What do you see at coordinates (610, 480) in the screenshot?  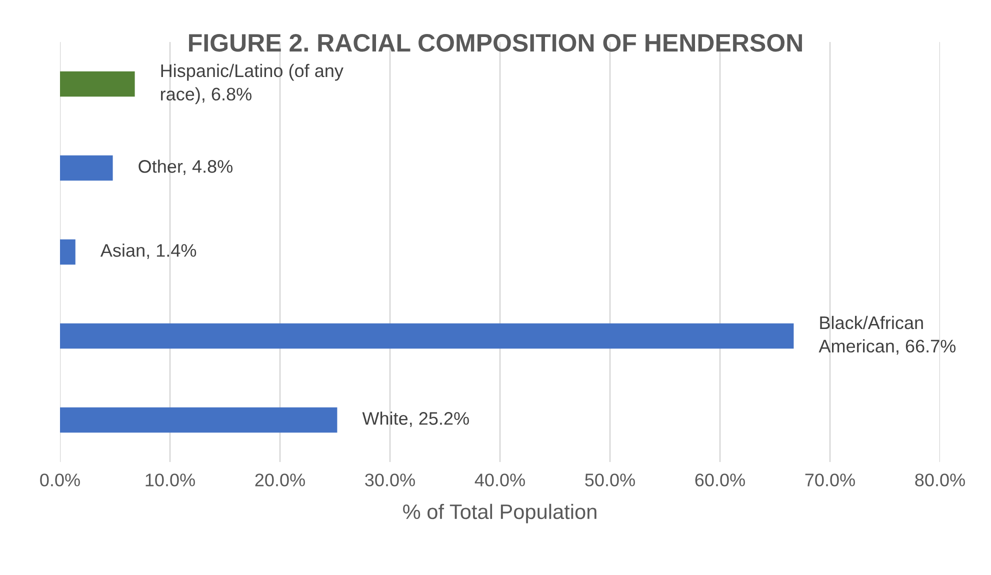 I see `x-tick-label: 50.0%` at bounding box center [610, 480].